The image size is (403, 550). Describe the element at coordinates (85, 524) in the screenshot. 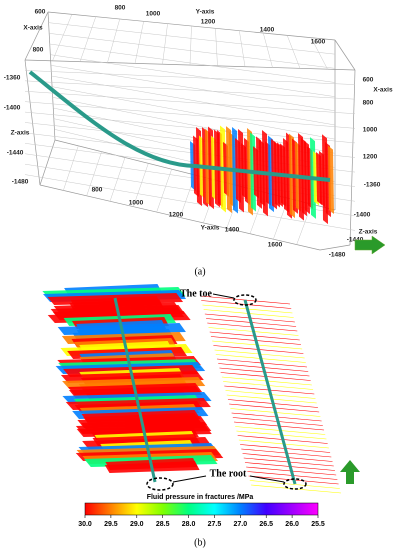

I see `tick-label: 30.0` at that location.